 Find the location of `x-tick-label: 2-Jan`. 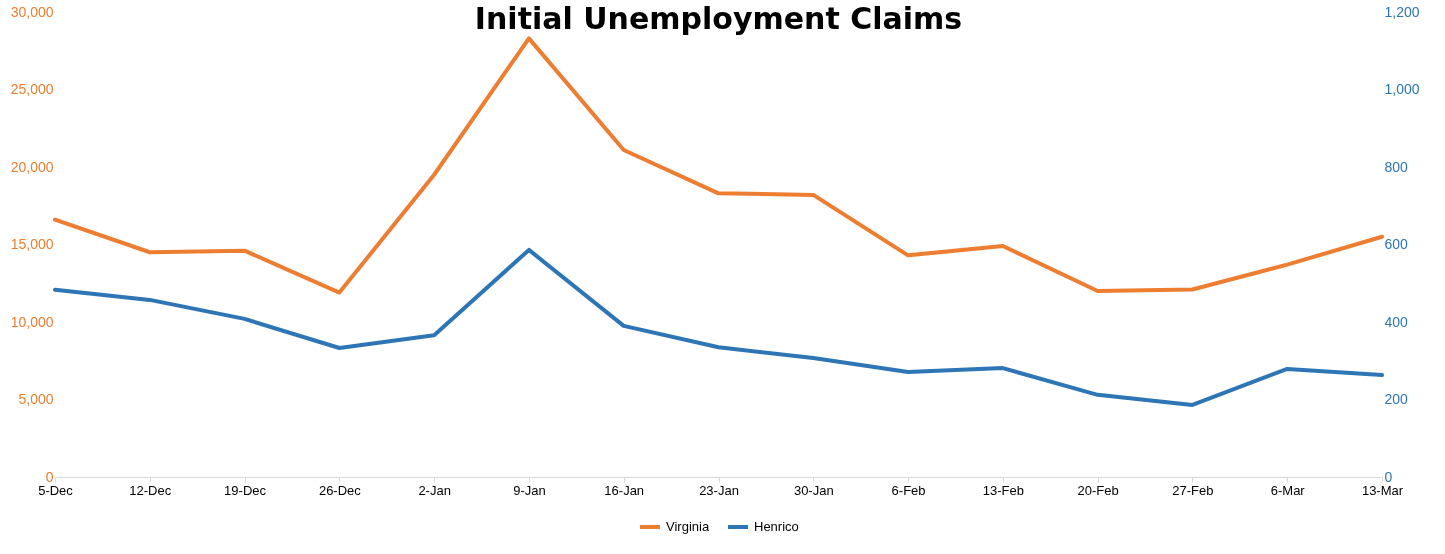

x-tick-label: 2-Jan is located at coordinates (434, 490).